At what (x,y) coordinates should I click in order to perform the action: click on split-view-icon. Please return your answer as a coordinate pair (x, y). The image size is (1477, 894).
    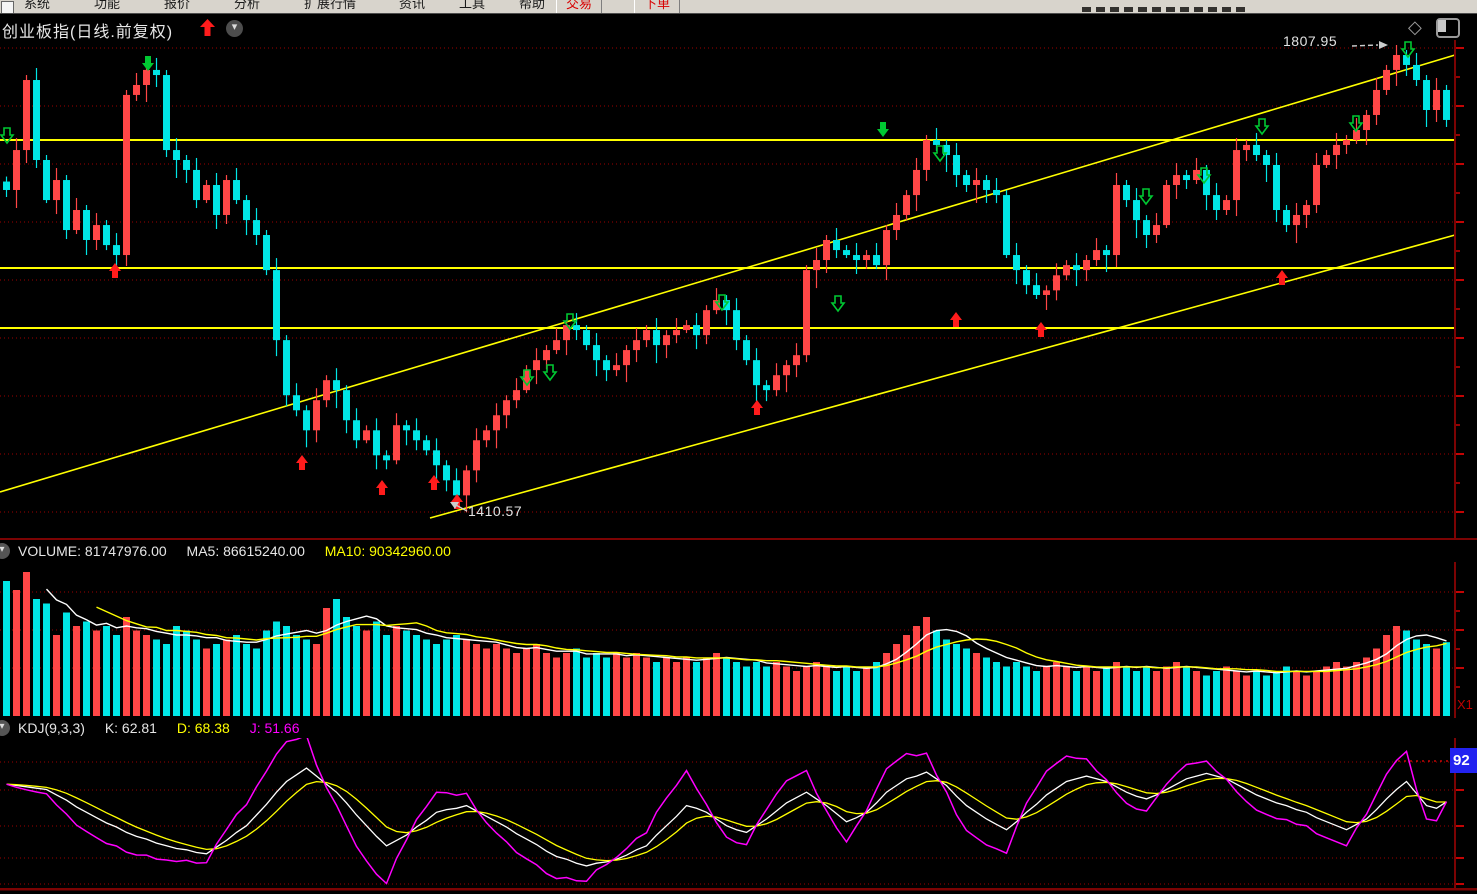
    Looking at the image, I should click on (1448, 28).